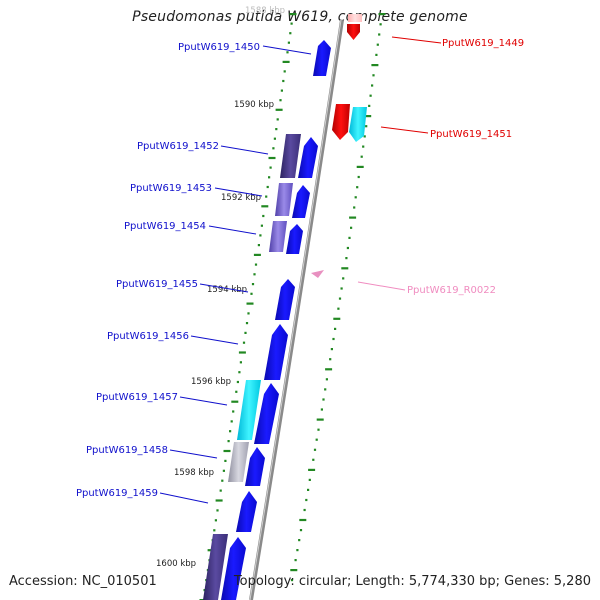  Describe the element at coordinates (358, 124) in the screenshot. I see `gene-arrow-1451-cyan` at that location.